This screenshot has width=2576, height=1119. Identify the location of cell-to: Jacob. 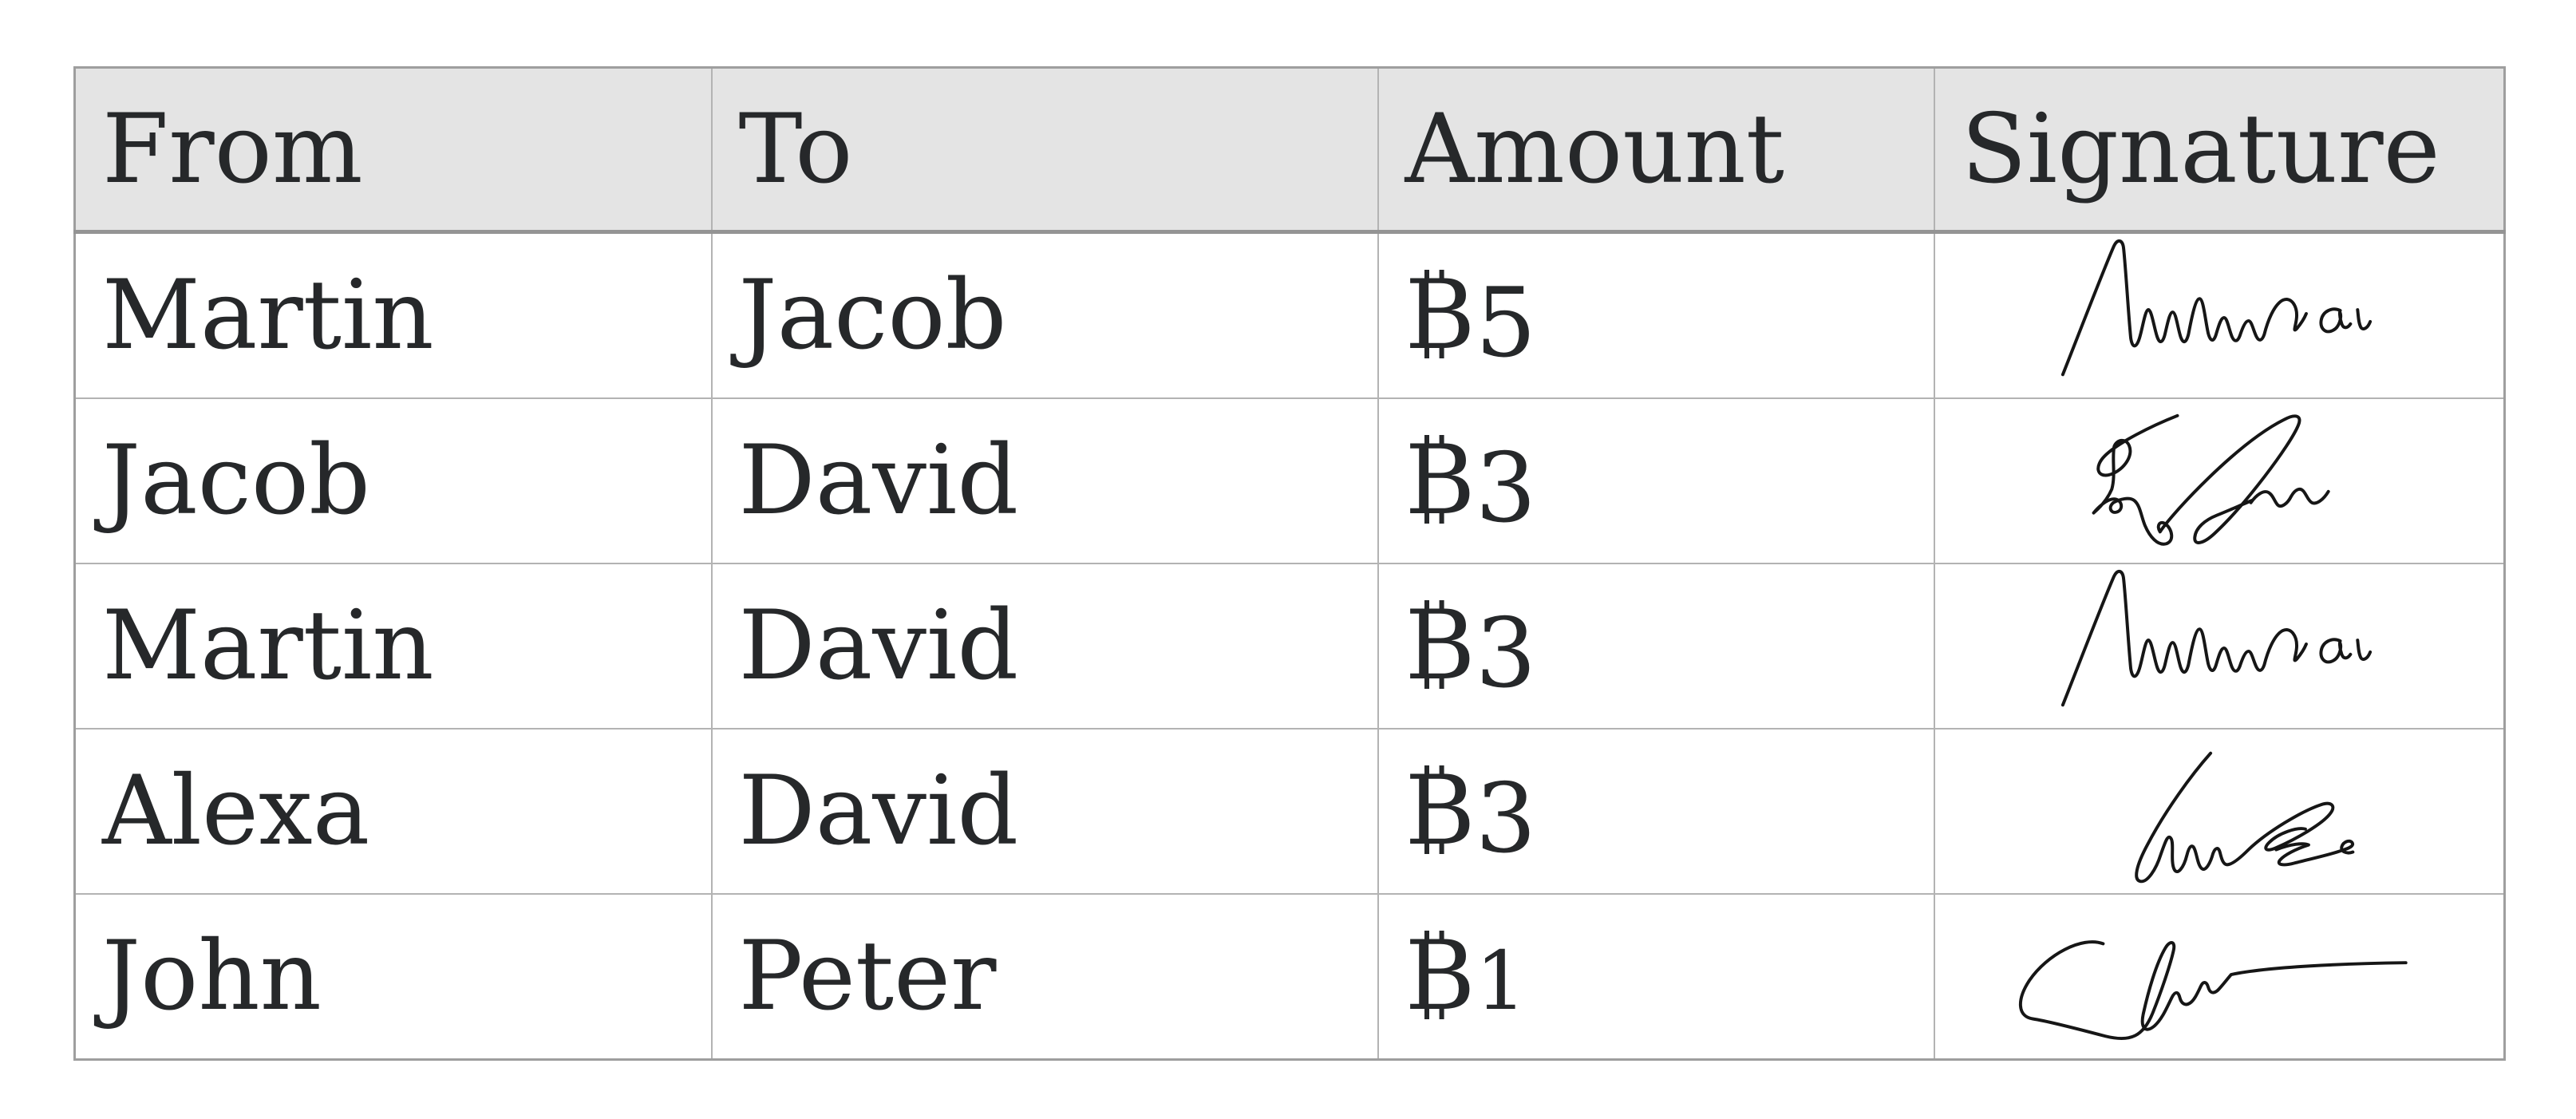
(1044, 315).